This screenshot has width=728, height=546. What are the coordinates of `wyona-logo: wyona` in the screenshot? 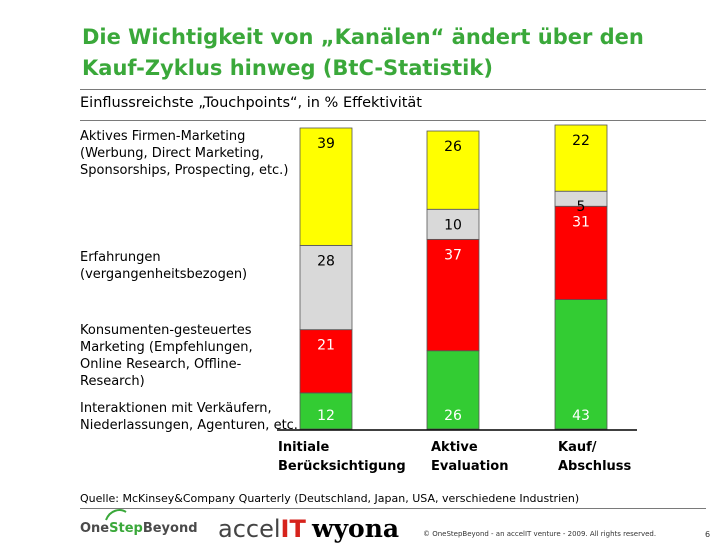 It's located at (356, 528).